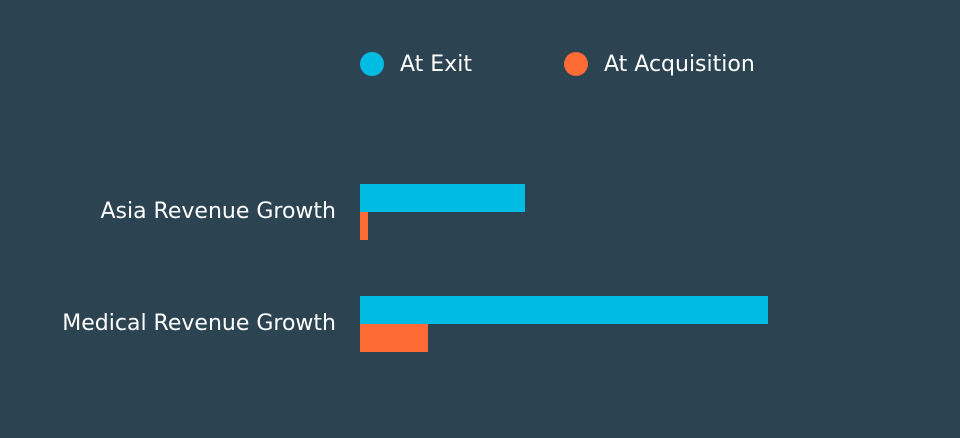 This screenshot has height=438, width=960. Describe the element at coordinates (218, 211) in the screenshot. I see `y-tick-label: Asia Revenue Growth` at that location.